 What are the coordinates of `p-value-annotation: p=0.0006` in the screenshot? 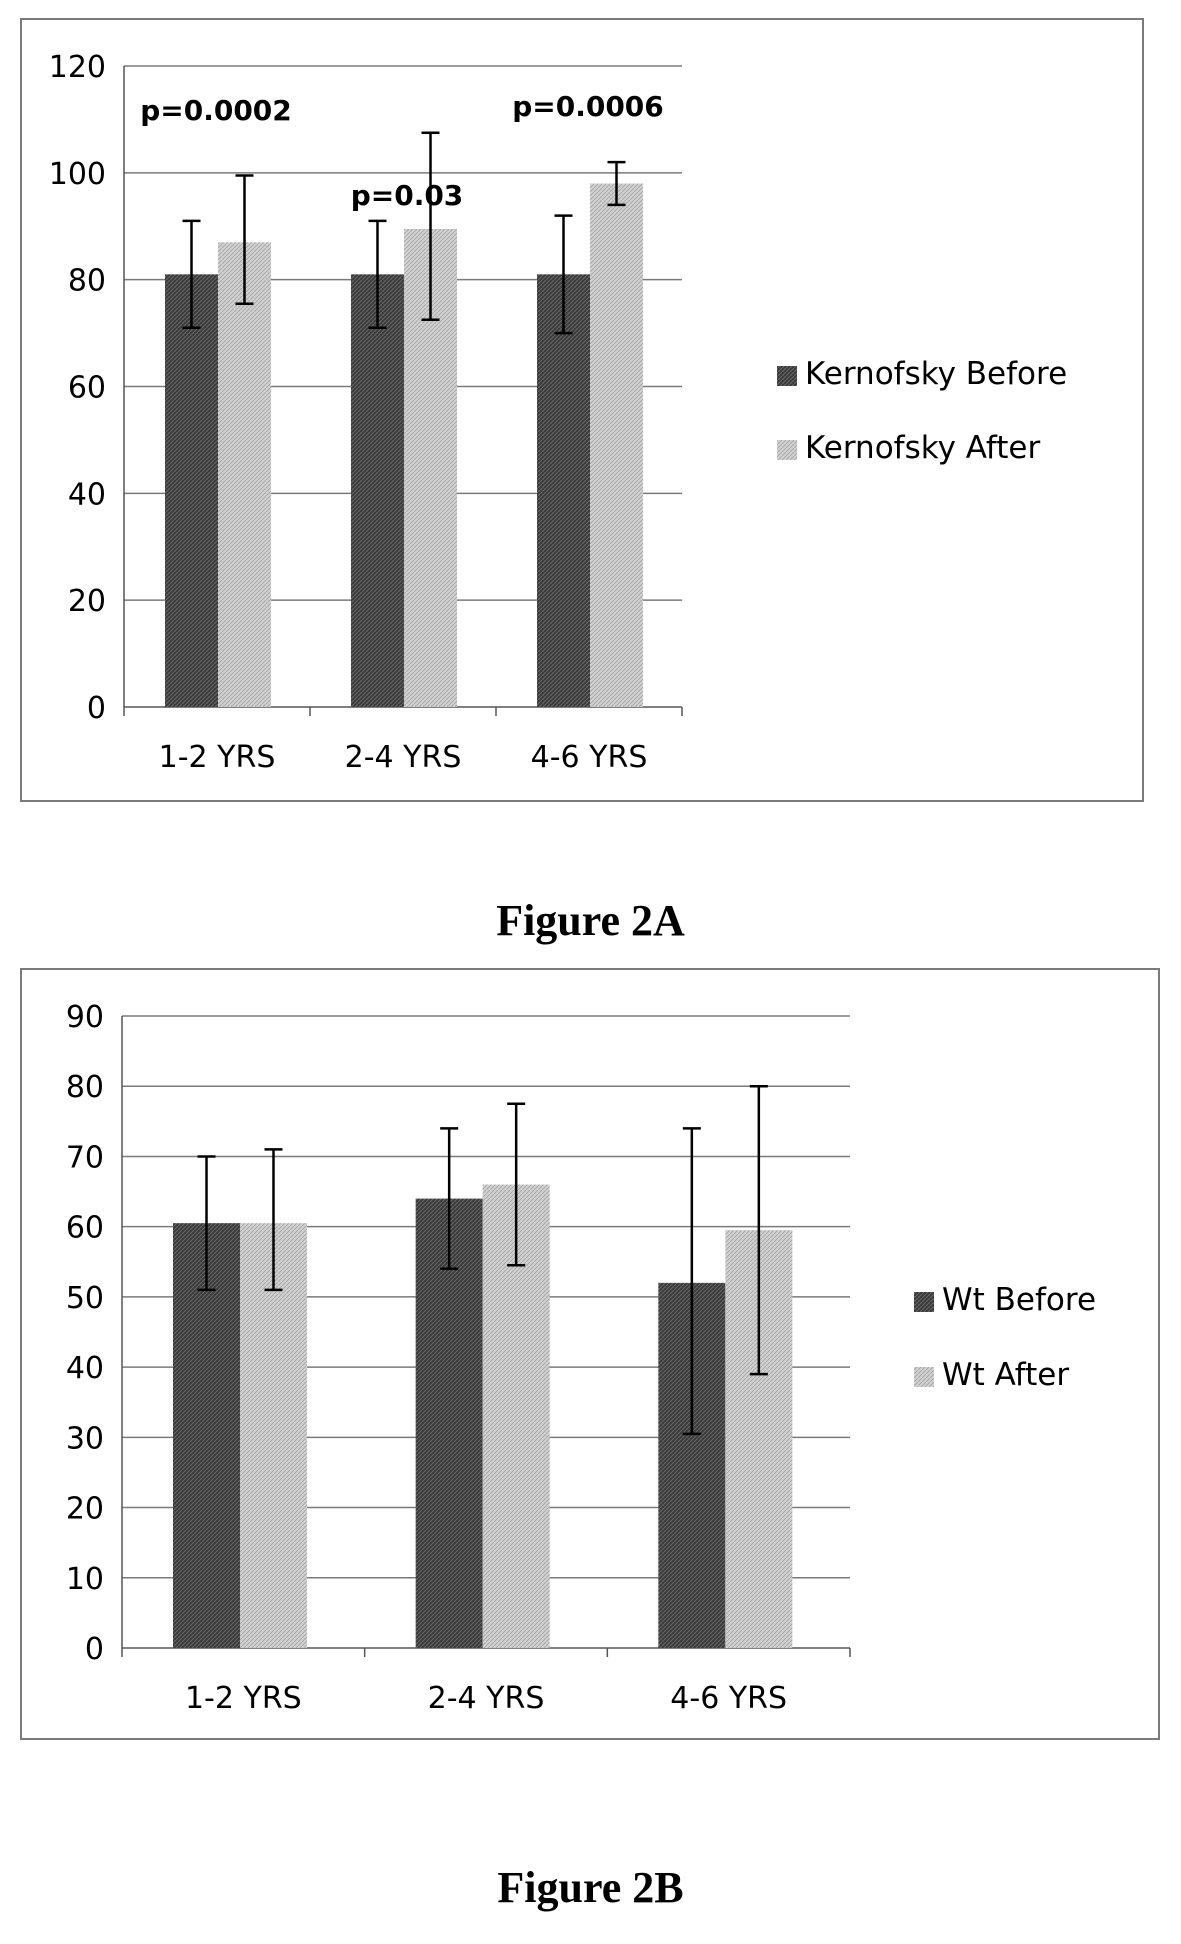 It's located at (588, 106).